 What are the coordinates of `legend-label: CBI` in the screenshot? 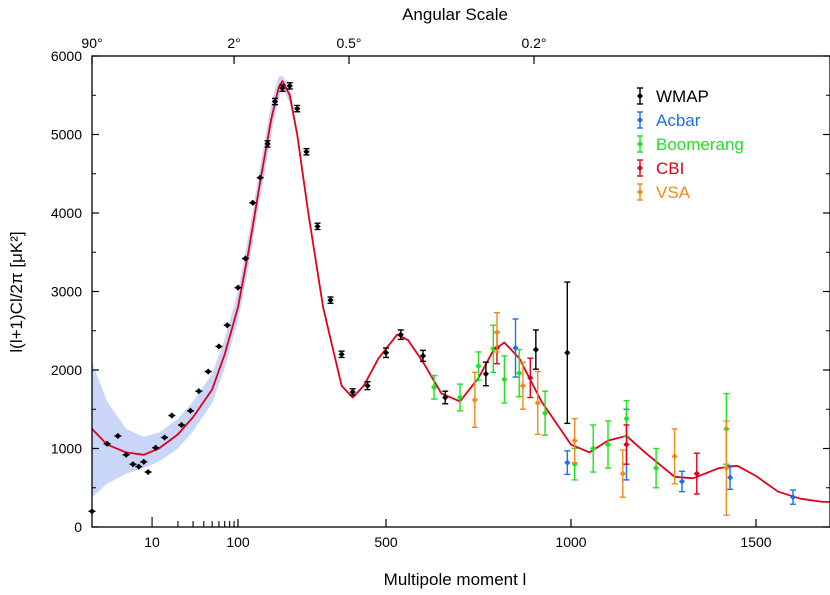 It's located at (670, 168).